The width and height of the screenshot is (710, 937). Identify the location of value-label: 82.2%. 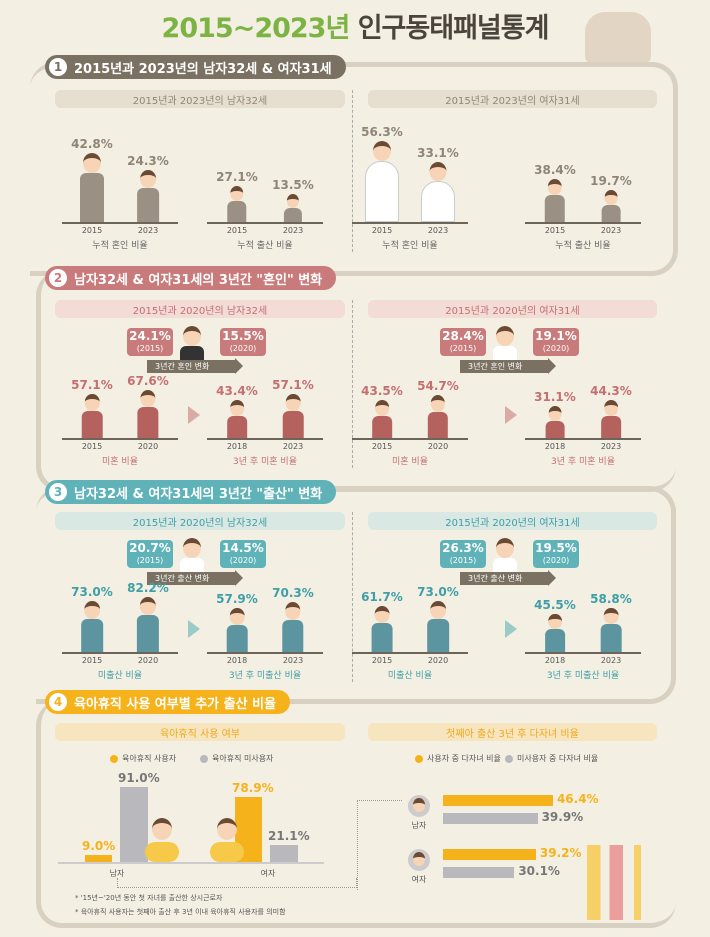
(148, 588).